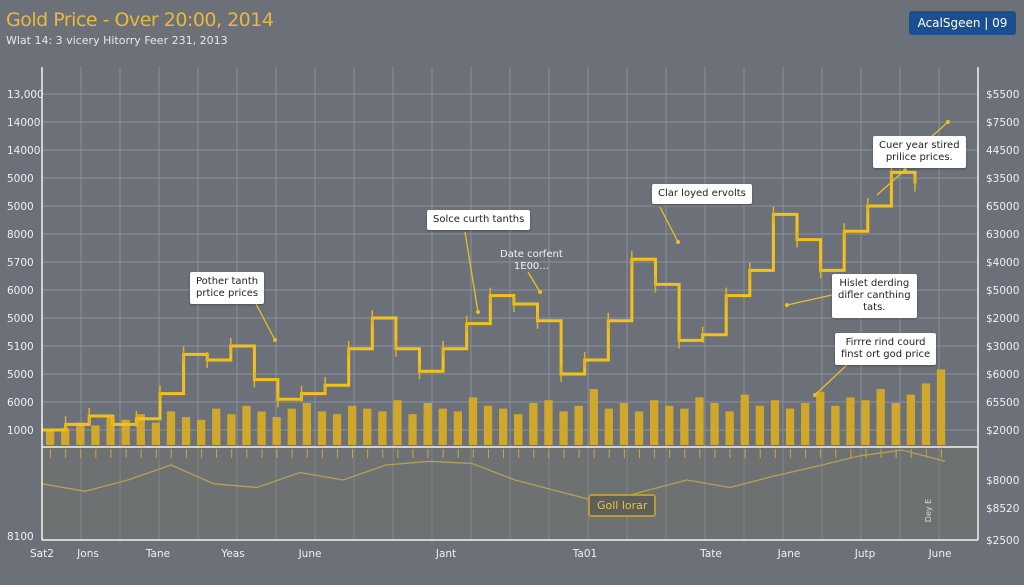 This screenshot has height=585, width=1024. Describe the element at coordinates (25, 95) in the screenshot. I see `y-tick-label-left: 13,000` at that location.